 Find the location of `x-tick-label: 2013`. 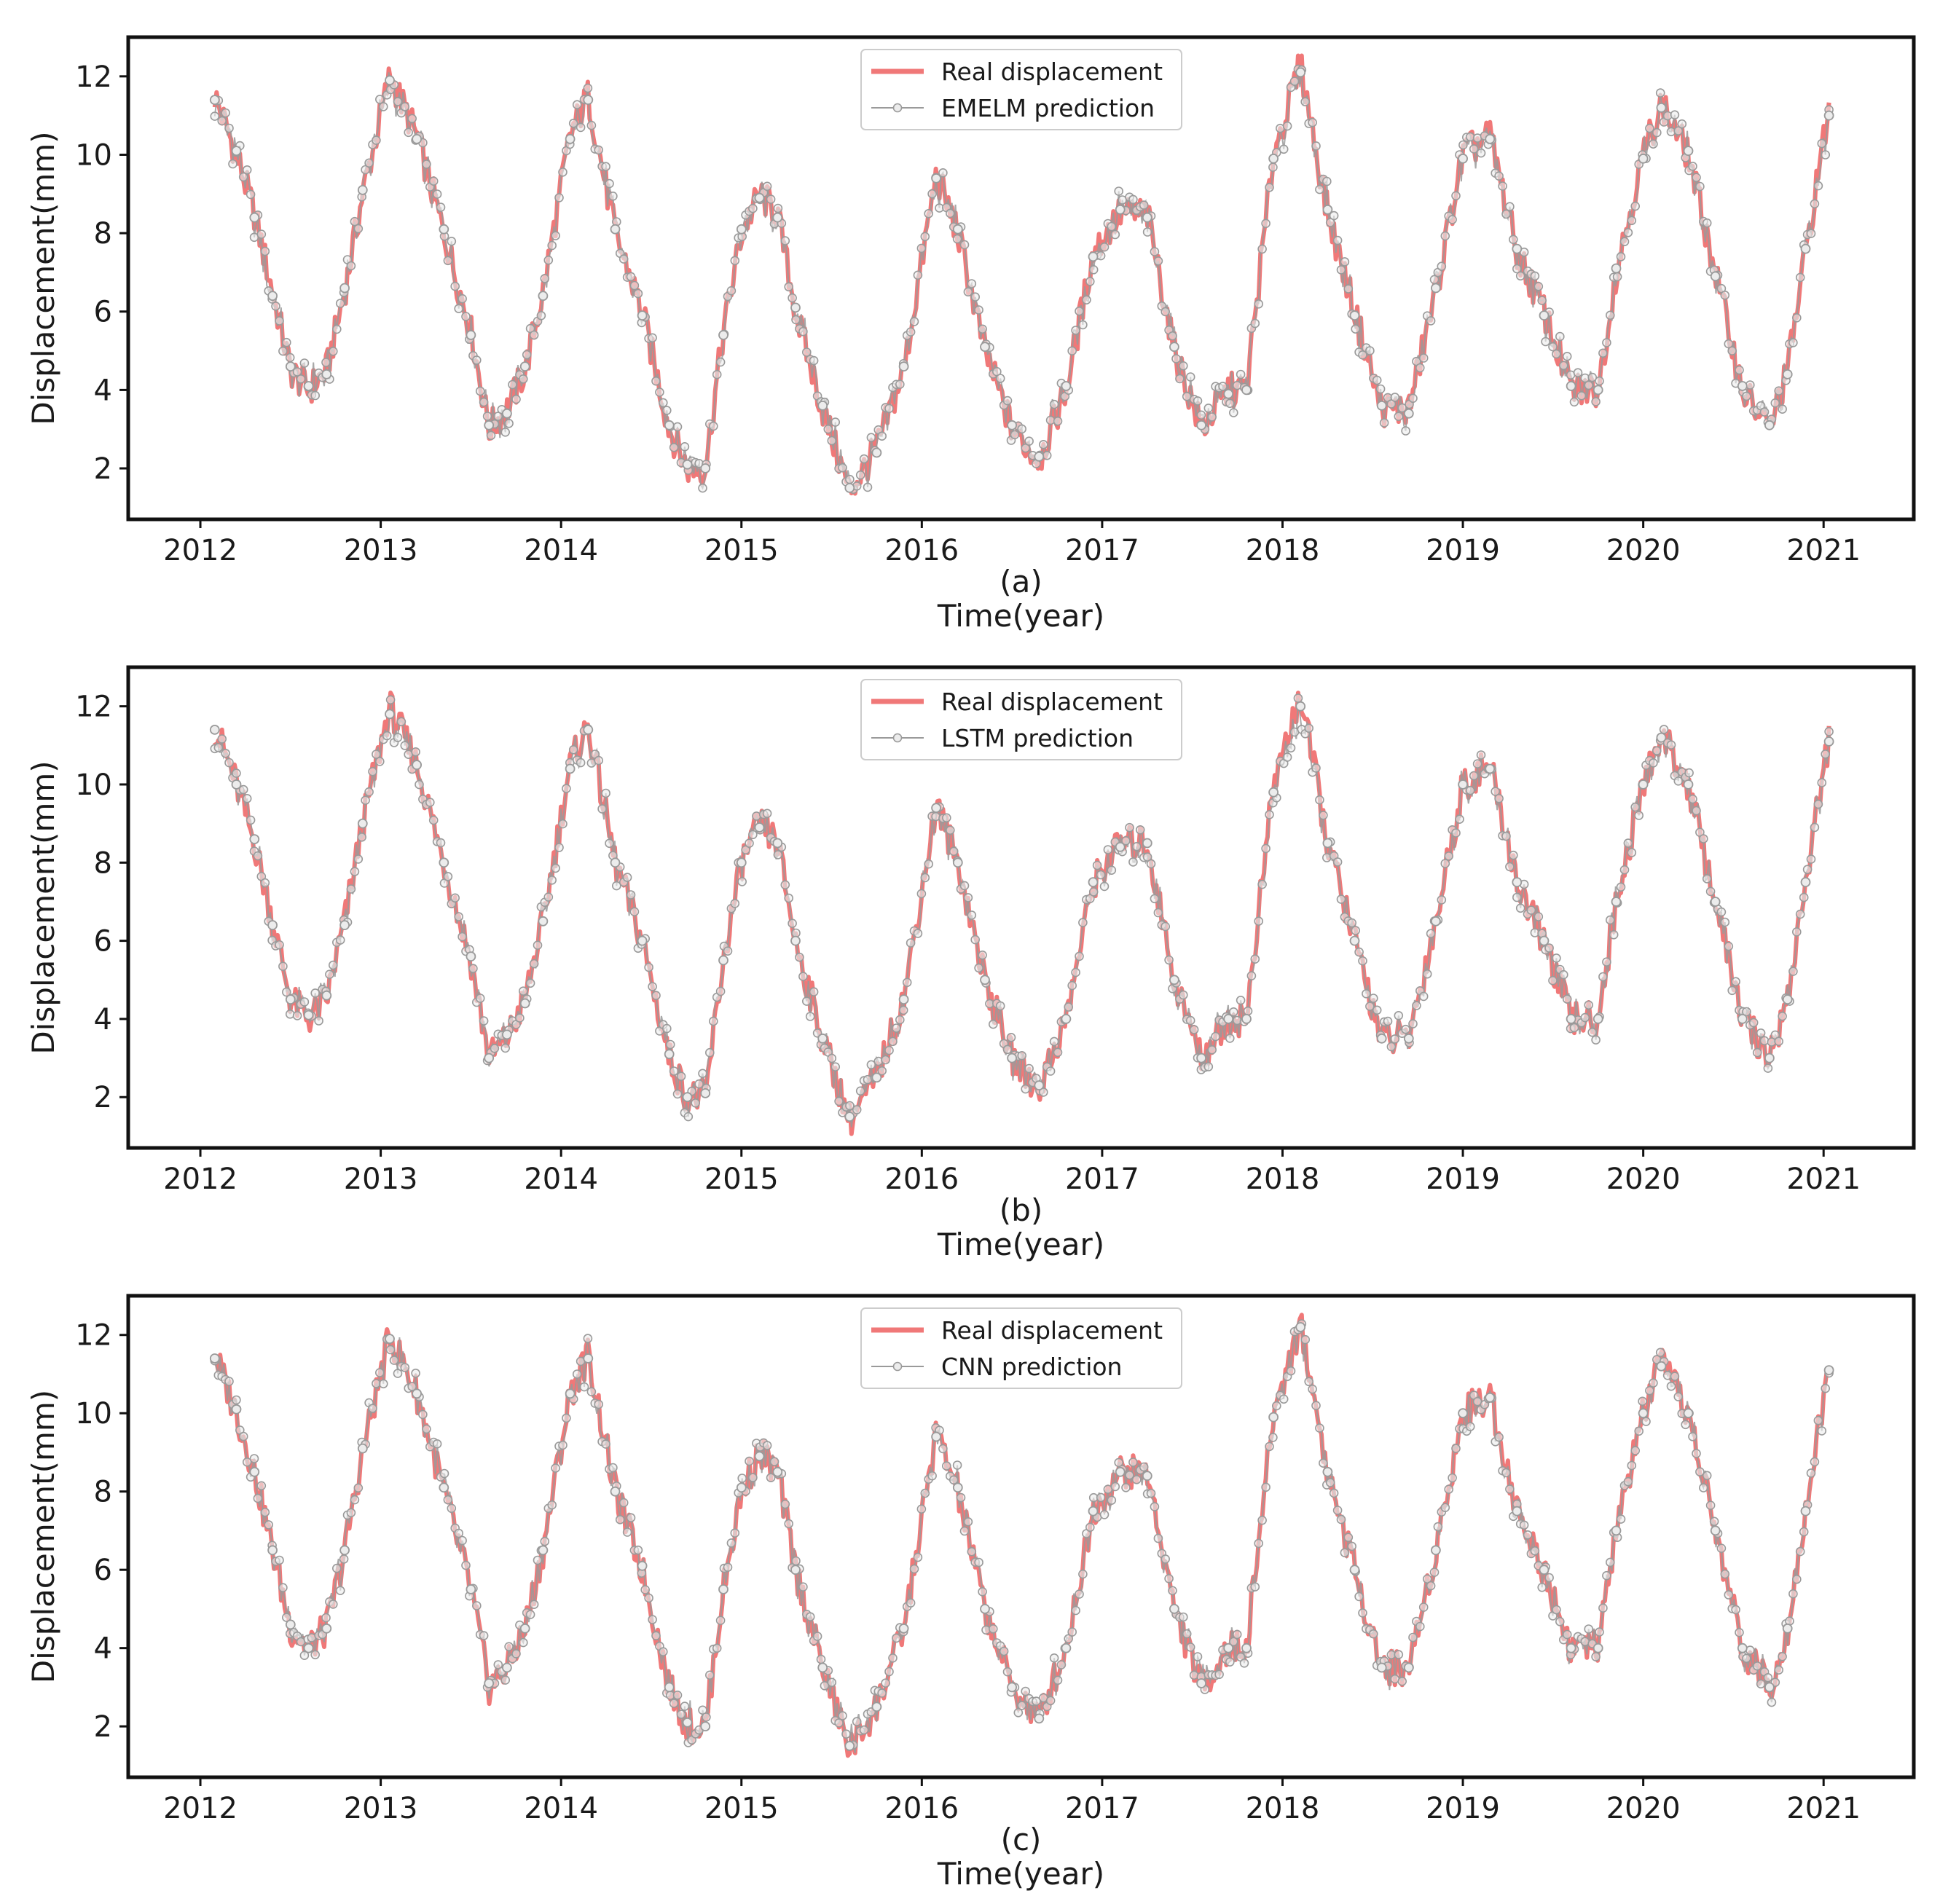

x-tick-label: 2013 is located at coordinates (381, 550).